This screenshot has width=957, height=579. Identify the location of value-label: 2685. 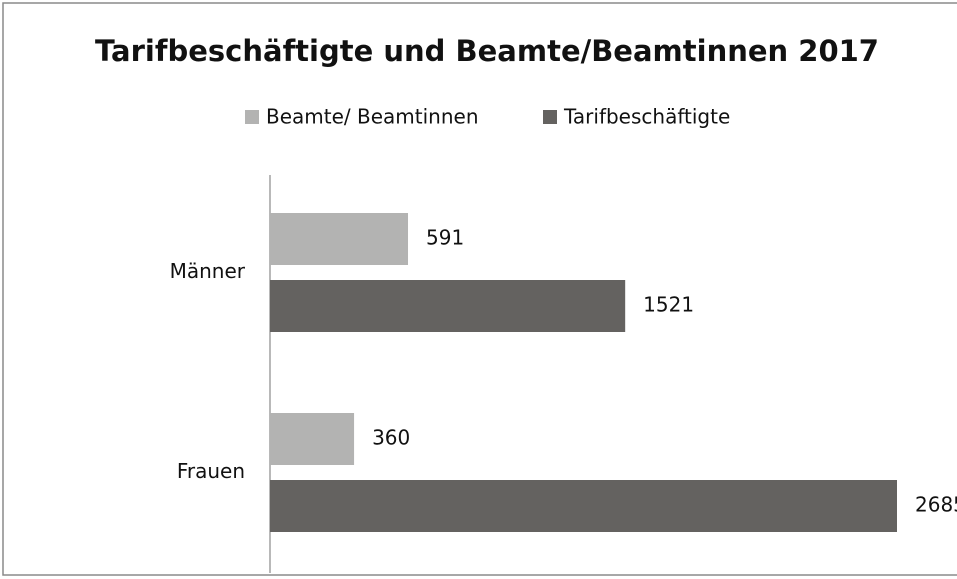
(936, 505).